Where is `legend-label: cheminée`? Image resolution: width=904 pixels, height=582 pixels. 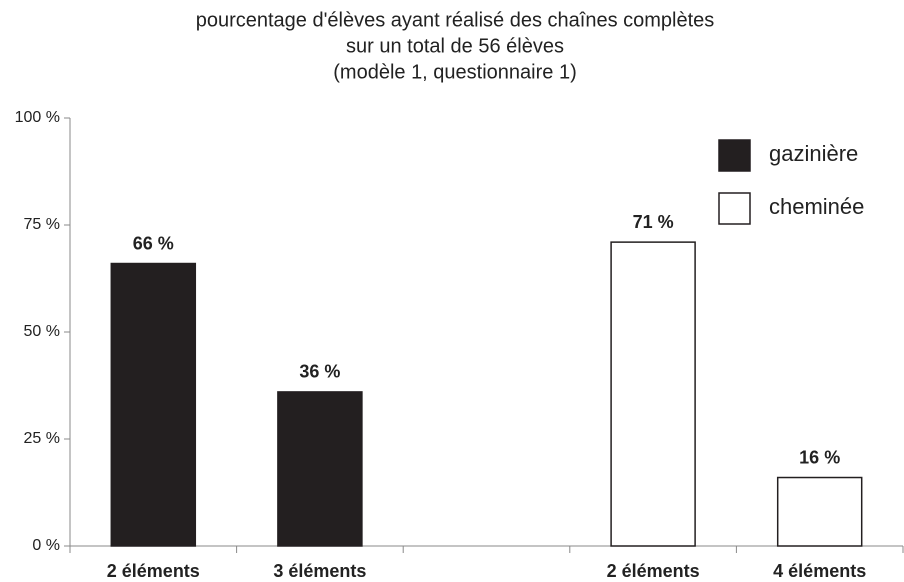 legend-label: cheminée is located at coordinates (816, 206).